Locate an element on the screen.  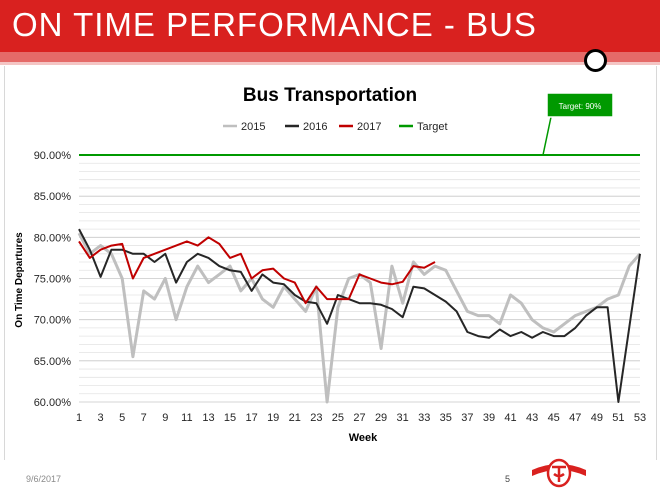
y-axis-label: On Time Departures is located at coordinates (19, 280).